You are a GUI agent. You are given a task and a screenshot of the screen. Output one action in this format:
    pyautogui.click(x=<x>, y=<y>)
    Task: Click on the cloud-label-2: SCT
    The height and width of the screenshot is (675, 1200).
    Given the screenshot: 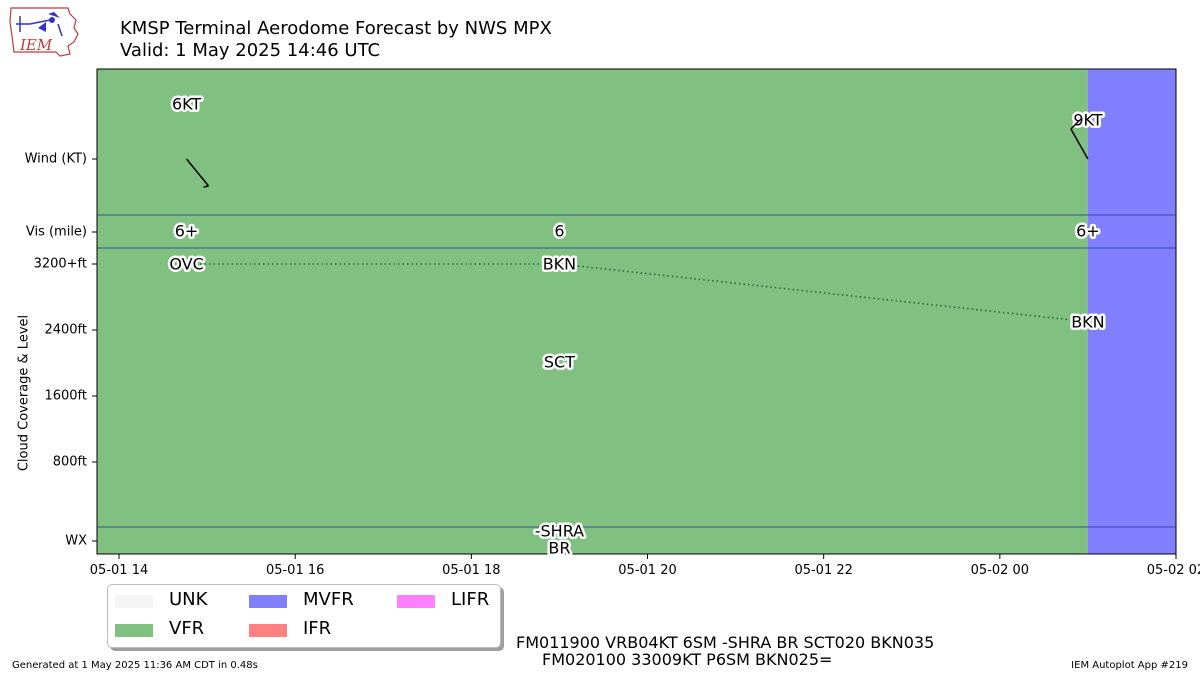 What is the action you would take?
    pyautogui.click(x=559, y=362)
    